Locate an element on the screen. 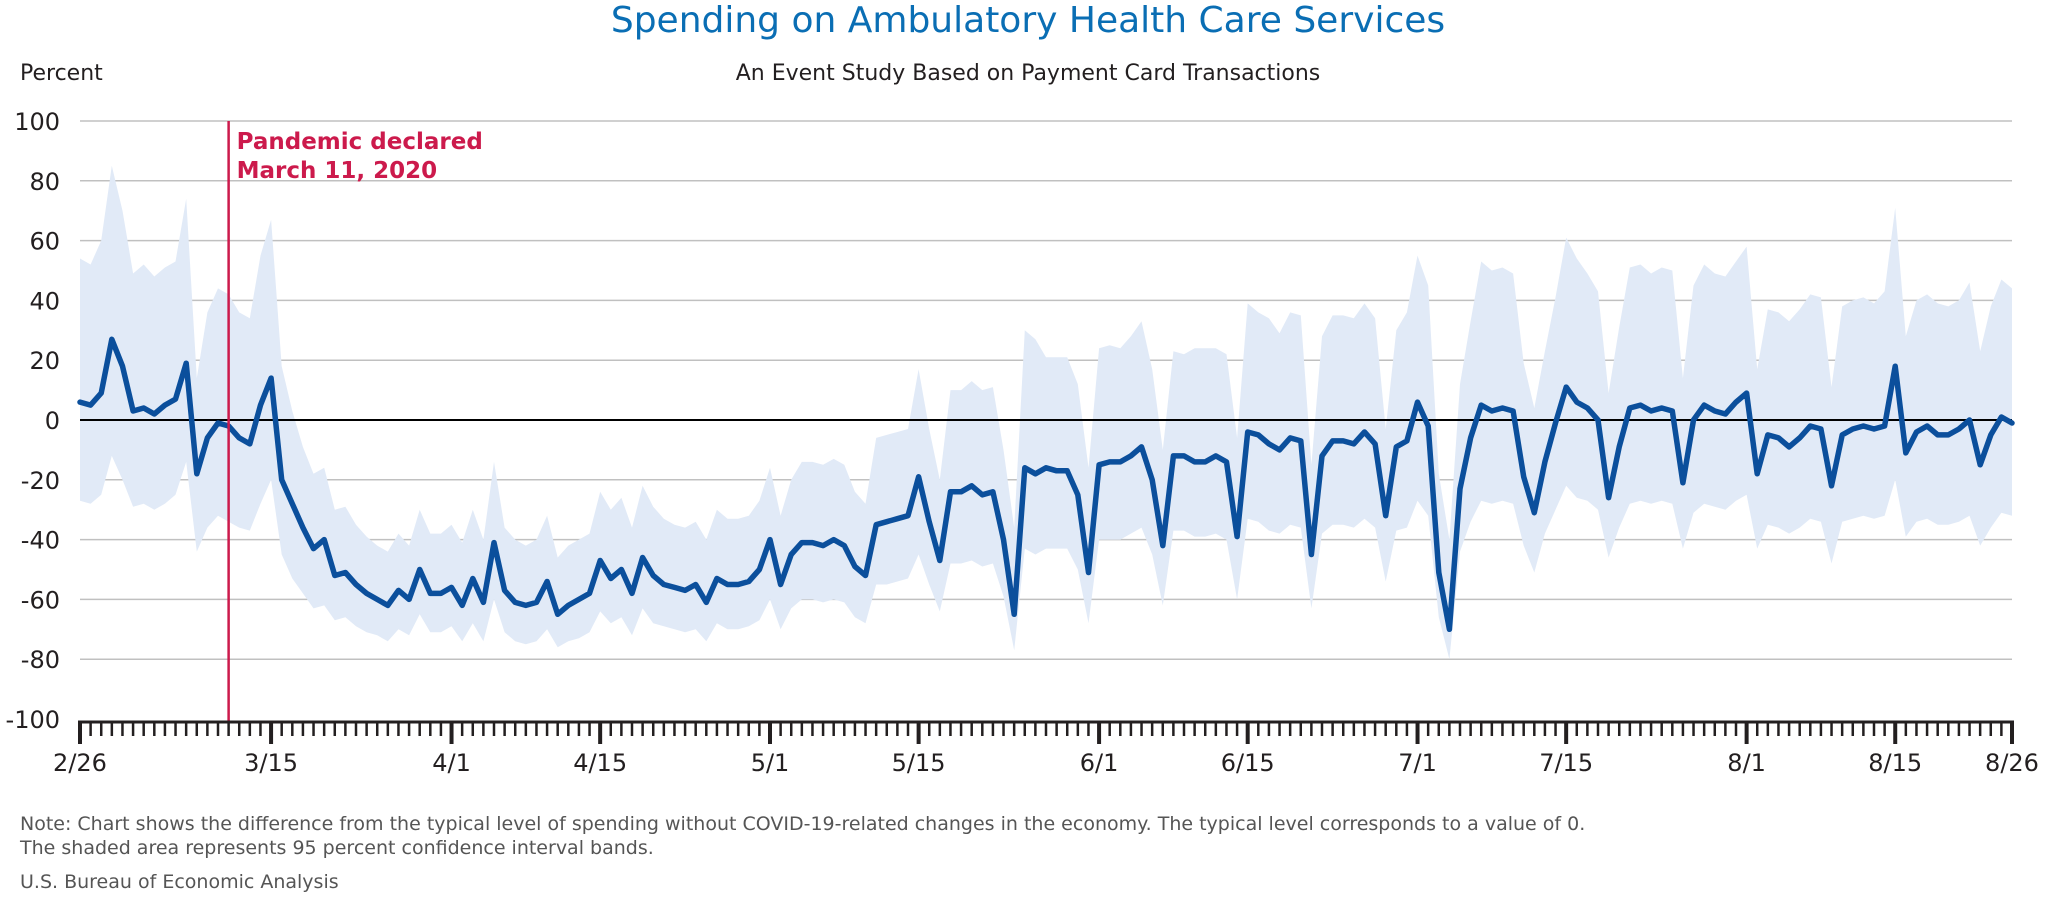  x-tick-label: 5/15 is located at coordinates (919, 763).